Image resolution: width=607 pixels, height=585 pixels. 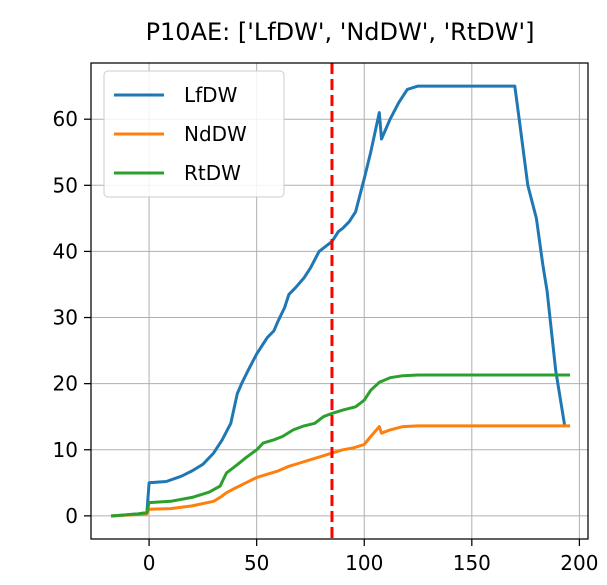 What do you see at coordinates (364, 563) in the screenshot?
I see `x-tick-label: 100` at bounding box center [364, 563].